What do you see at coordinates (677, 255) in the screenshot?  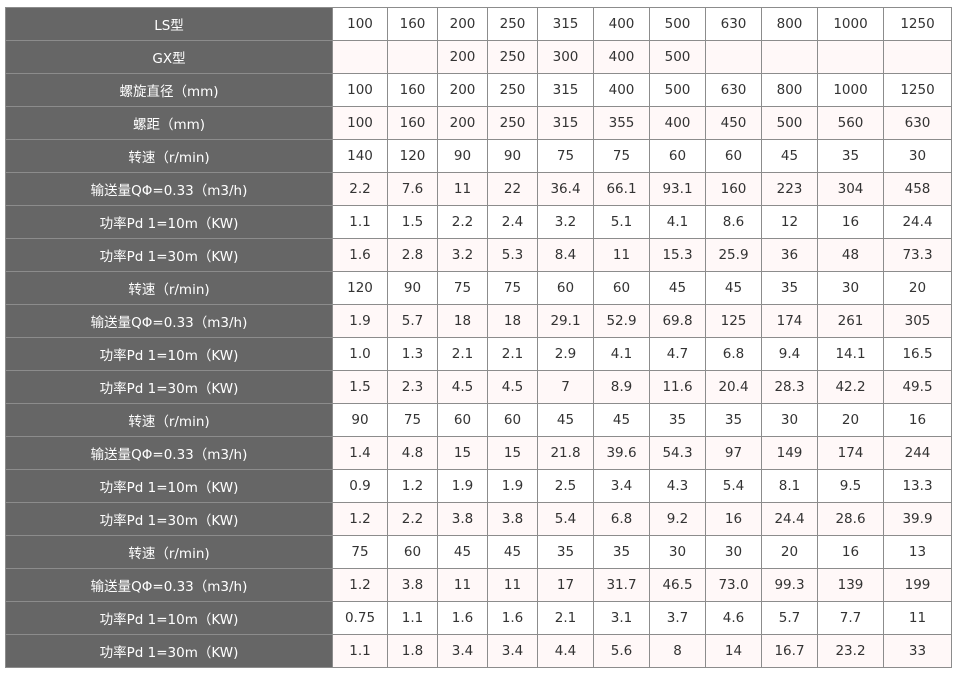 I see `table-cell: 15.3` at bounding box center [677, 255].